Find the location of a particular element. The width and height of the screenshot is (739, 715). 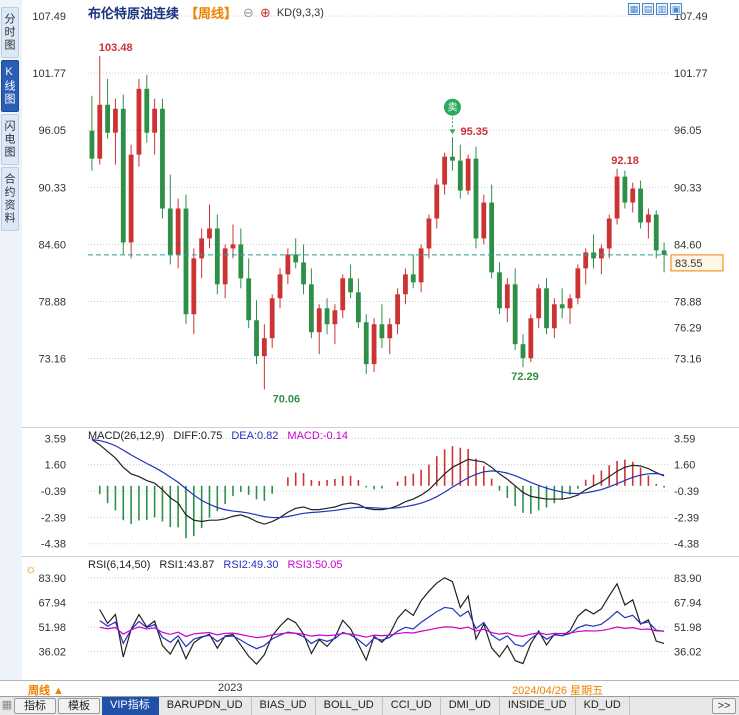

svg-text: 95.35 is located at coordinates (474, 132).